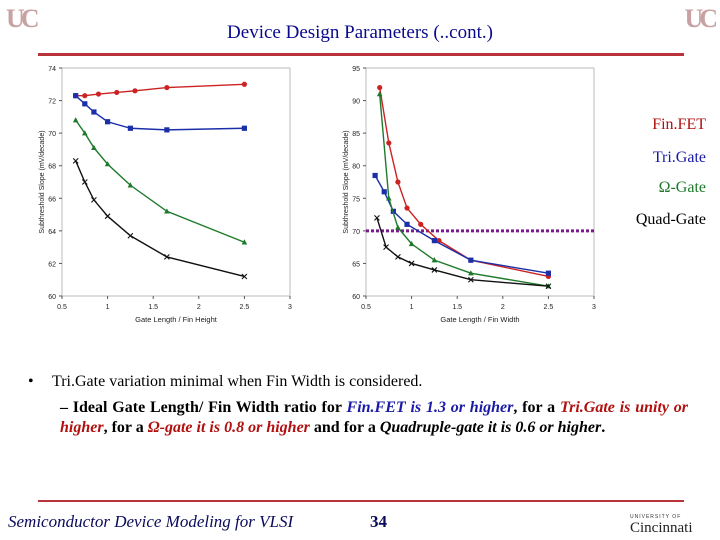 This screenshot has width=720, height=540. I want to click on sub-and-for: and for a, so click(344, 427).